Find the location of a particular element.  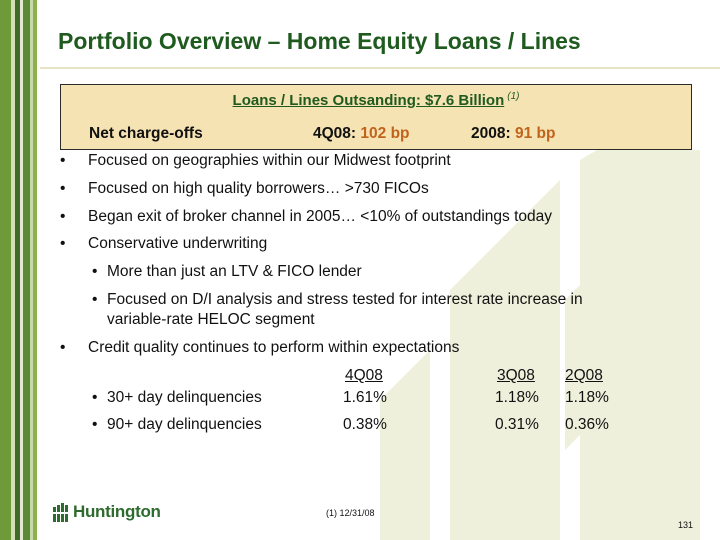

nco-label: Net charge-offs is located at coordinates (146, 133).